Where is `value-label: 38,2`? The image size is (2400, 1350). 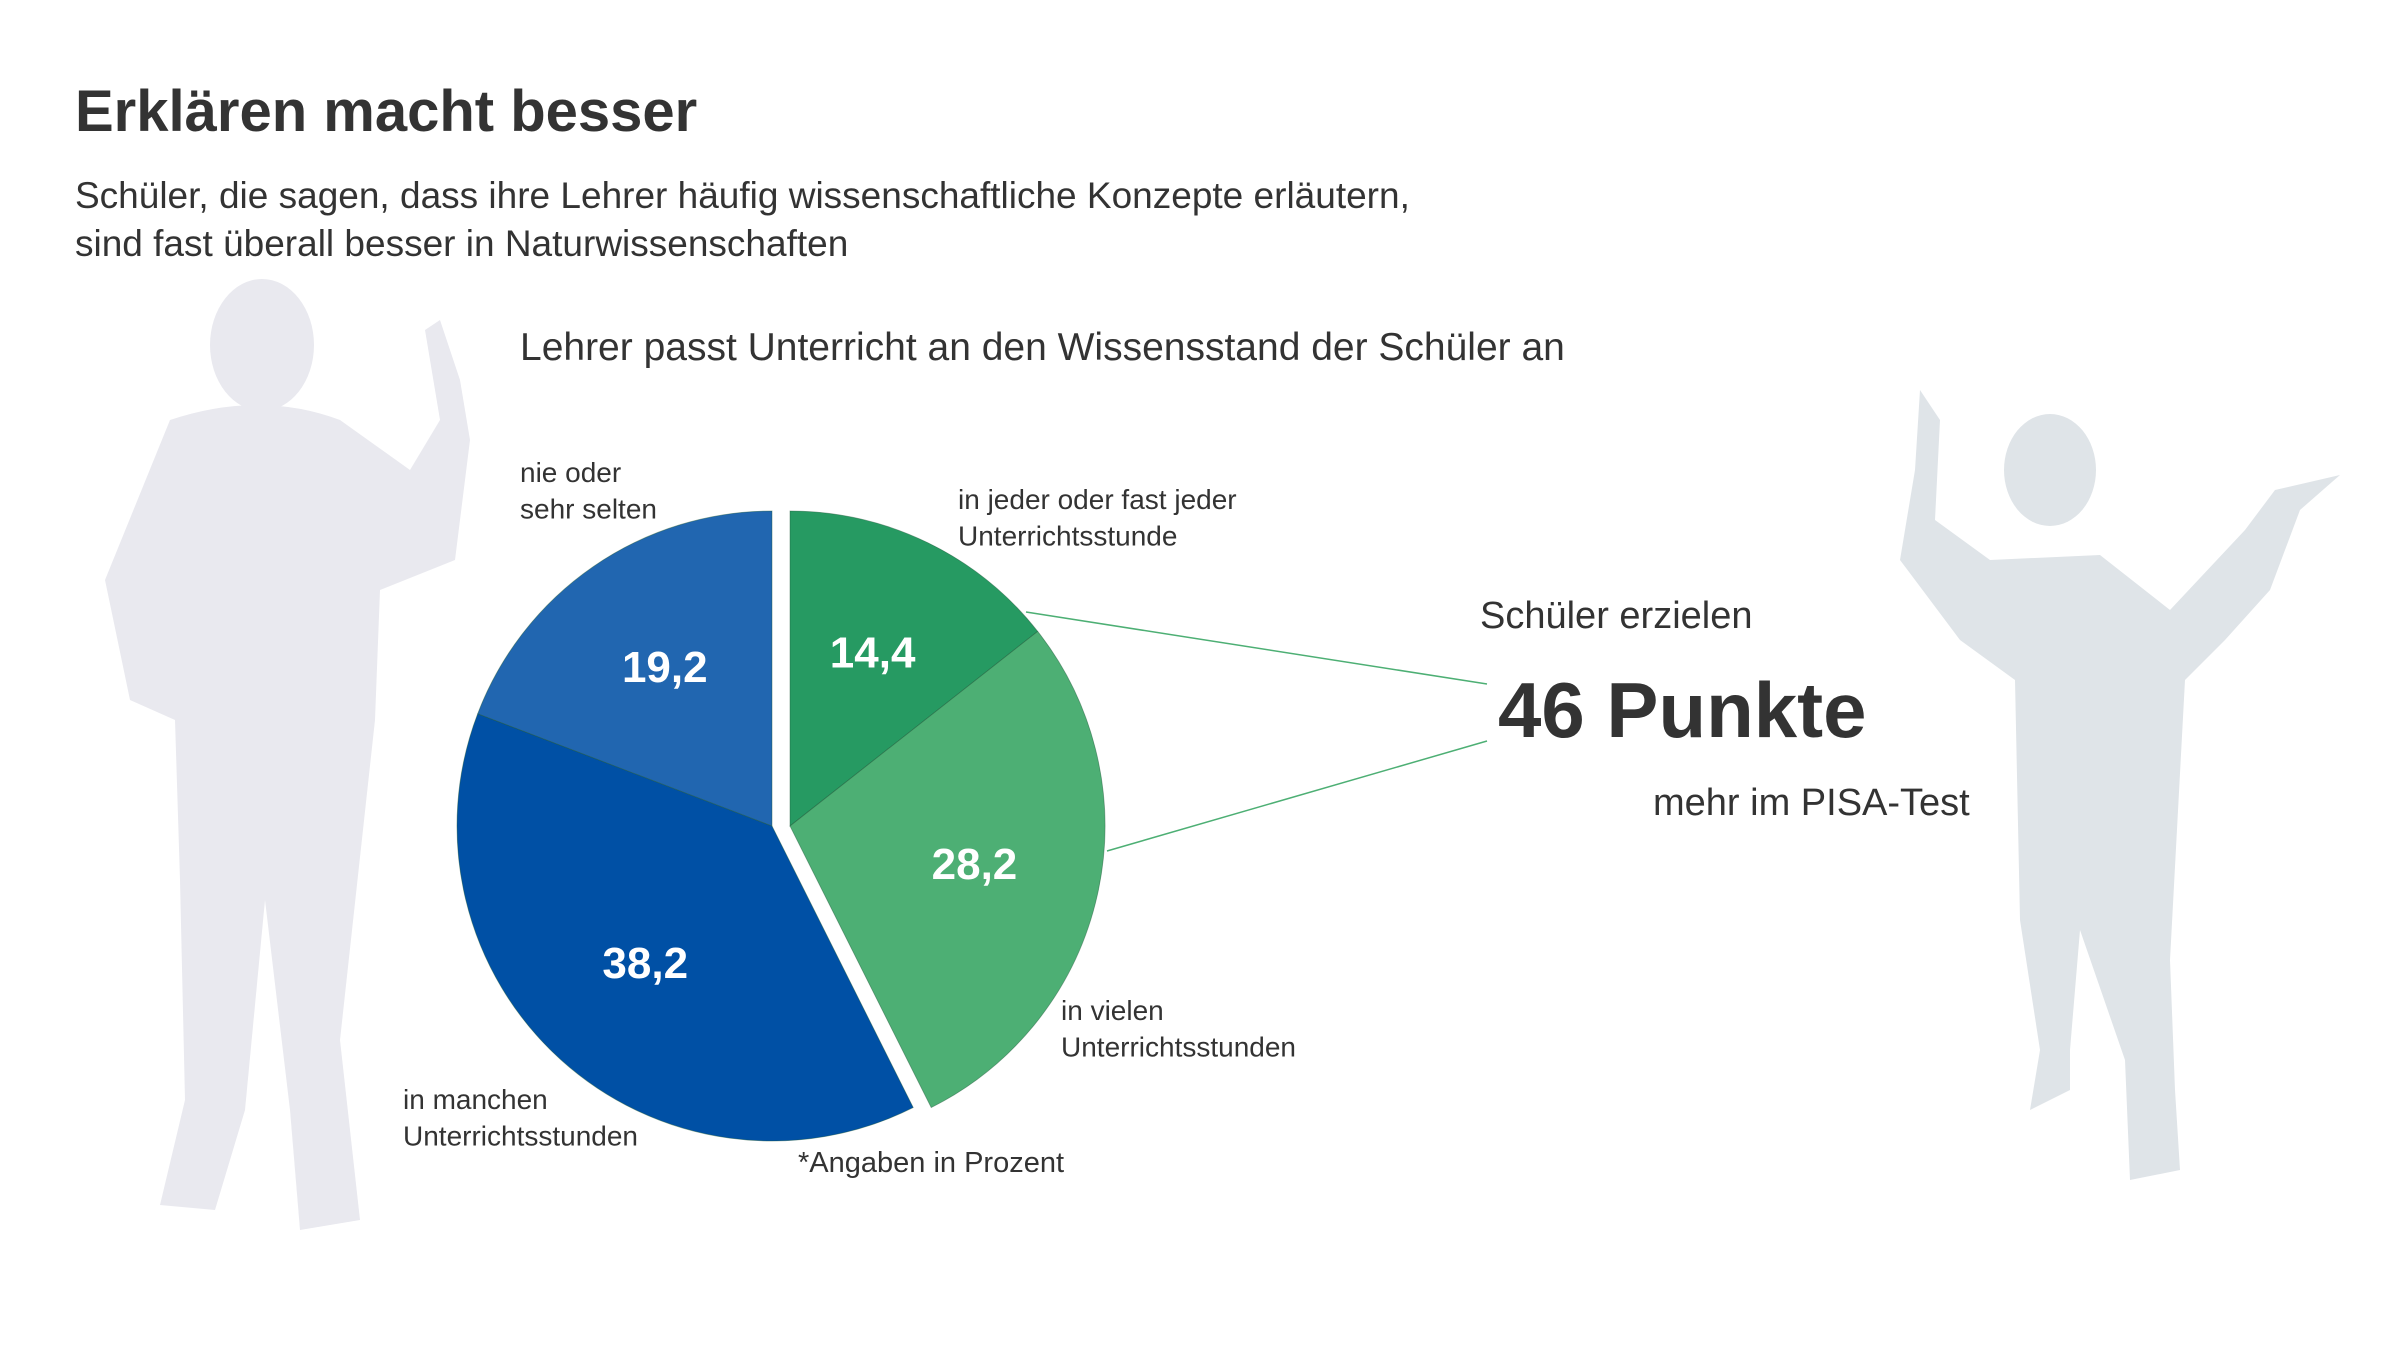
value-label: 38,2 is located at coordinates (645, 963).